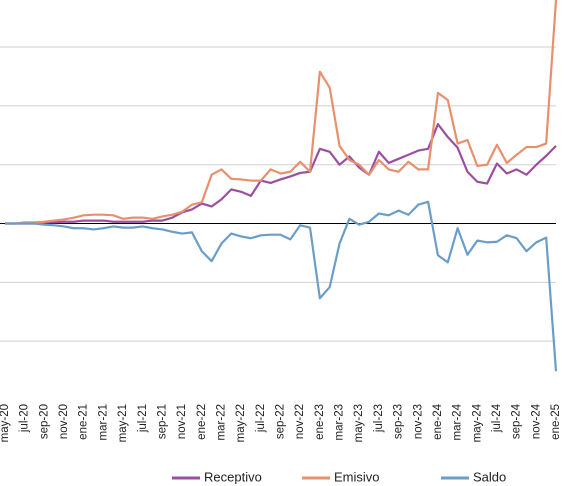  Describe the element at coordinates (182, 421) in the screenshot. I see `x-tick-label: nov-21` at that location.